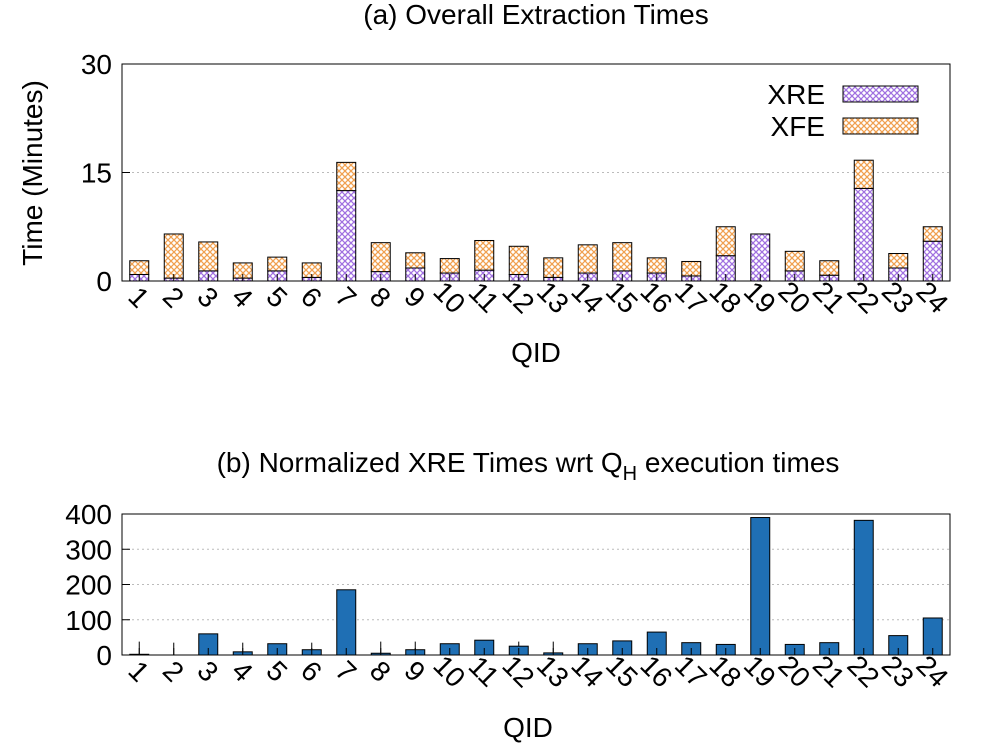 The image size is (1000, 750). I want to click on chart-b-grid, so click(536, 584).